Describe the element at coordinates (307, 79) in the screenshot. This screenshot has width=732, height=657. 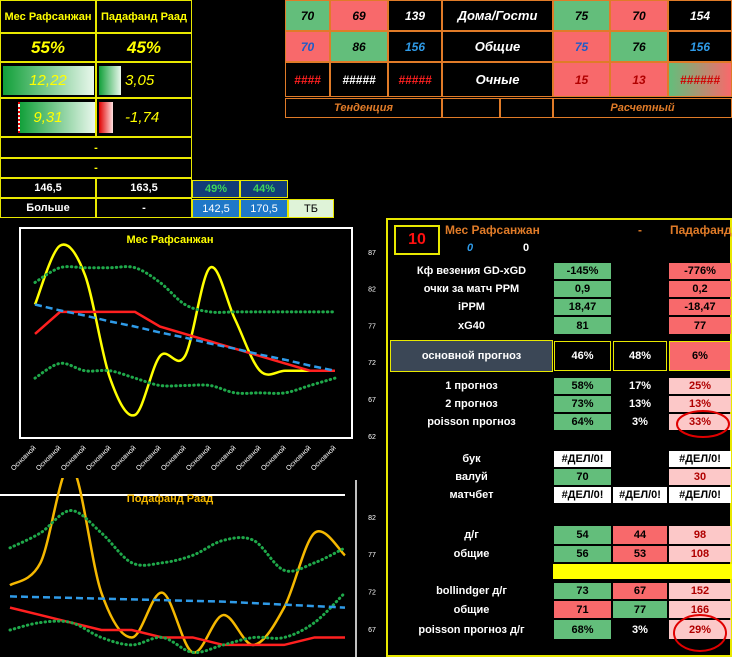
I see `table-cell: ####` at that location.